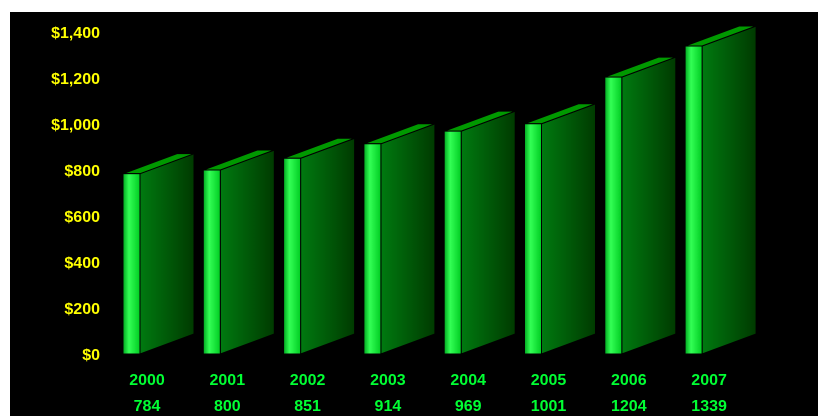  What do you see at coordinates (75, 79) in the screenshot?
I see `y-tick-label: $1,200` at bounding box center [75, 79].